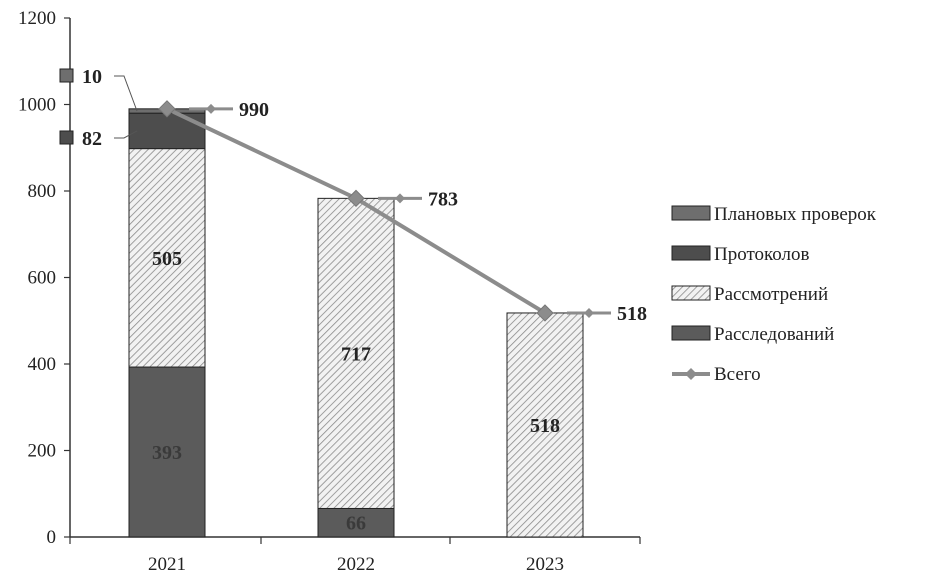 The width and height of the screenshot is (930, 580). Describe the element at coordinates (167, 564) in the screenshot. I see `x-tick-label-2021: 2021` at that location.